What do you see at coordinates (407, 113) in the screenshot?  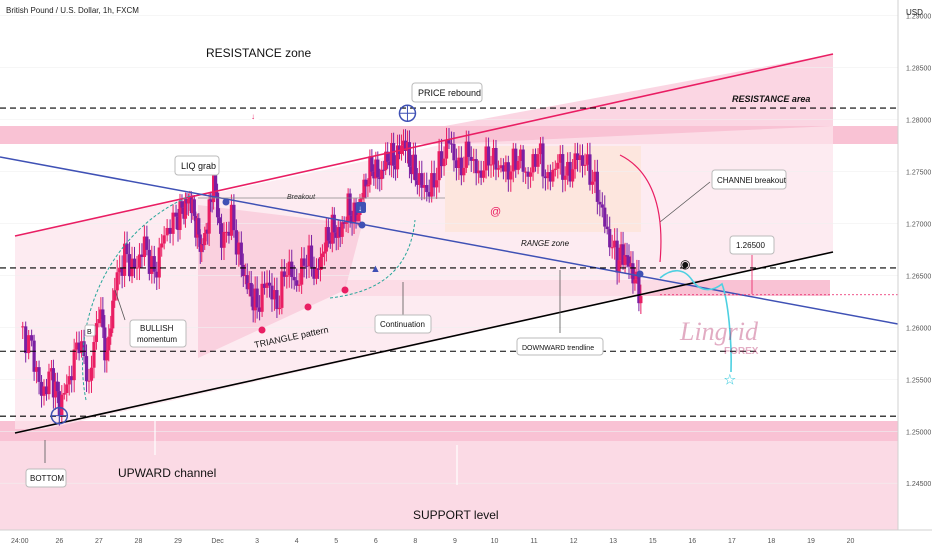 I see `marker-price-rebound` at bounding box center [407, 113].